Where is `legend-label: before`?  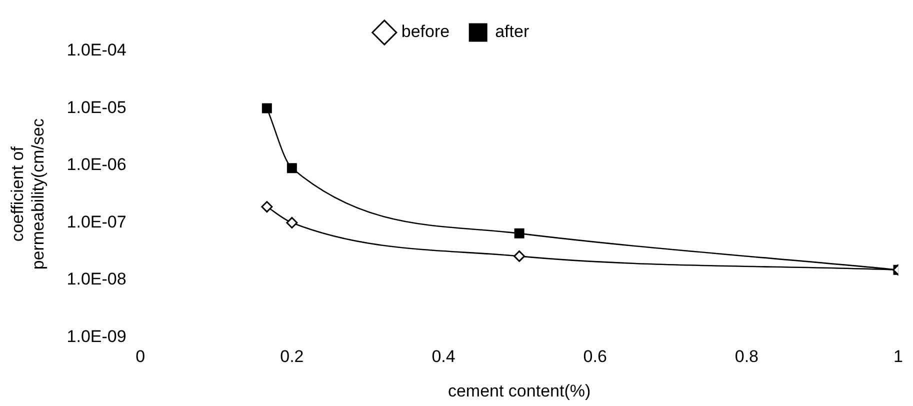 legend-label: before is located at coordinates (425, 32).